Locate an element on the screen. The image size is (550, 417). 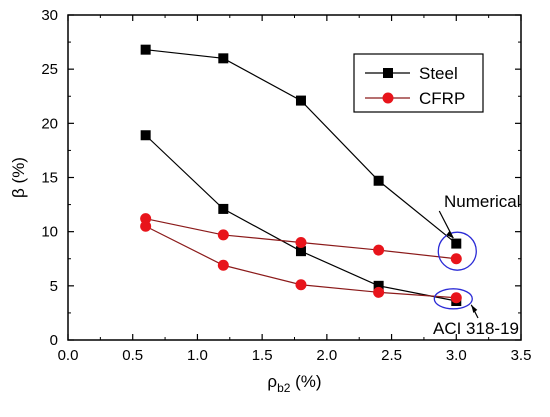
series-cfrp-numerical is located at coordinates (301, 239).